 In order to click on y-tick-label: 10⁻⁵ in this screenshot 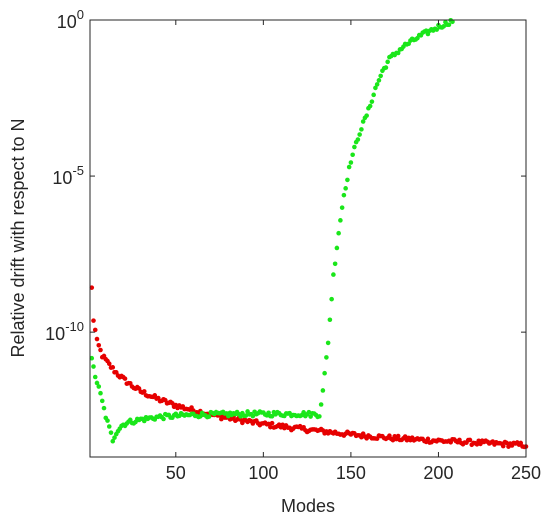, I will do `click(68, 175)`.